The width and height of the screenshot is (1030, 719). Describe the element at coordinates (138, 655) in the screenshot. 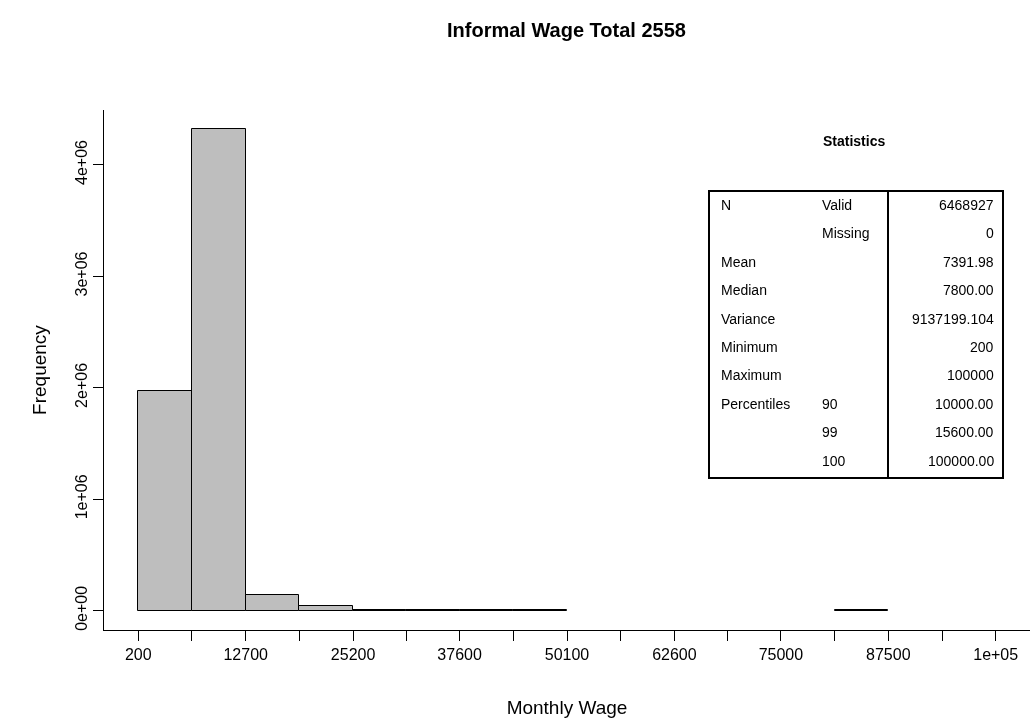

I see `x-tick-label: 200` at that location.